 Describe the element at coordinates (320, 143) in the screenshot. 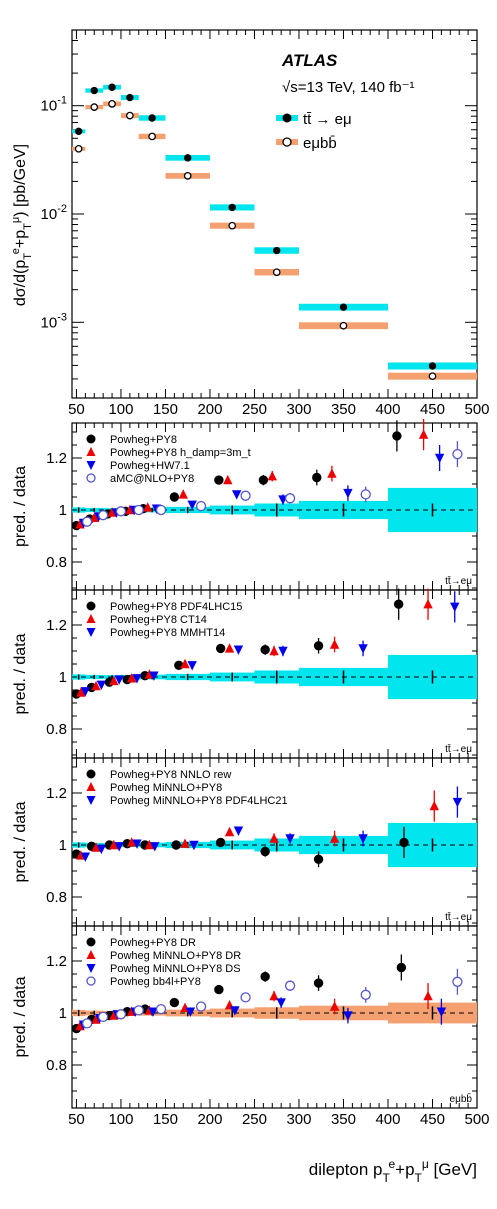

I see `legend-label: eμbb̄` at that location.